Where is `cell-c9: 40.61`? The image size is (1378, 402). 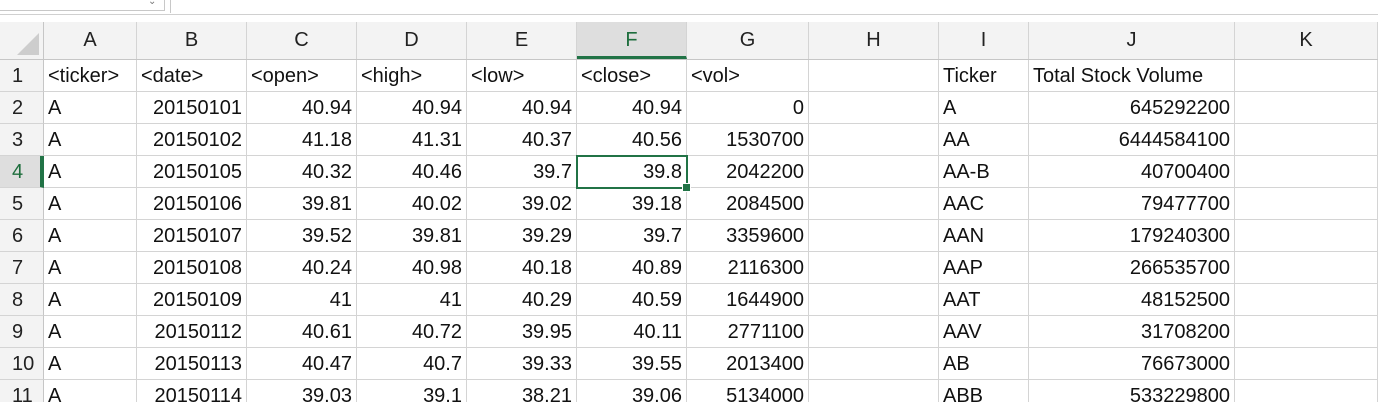 cell-c9: 40.61 is located at coordinates (302, 332).